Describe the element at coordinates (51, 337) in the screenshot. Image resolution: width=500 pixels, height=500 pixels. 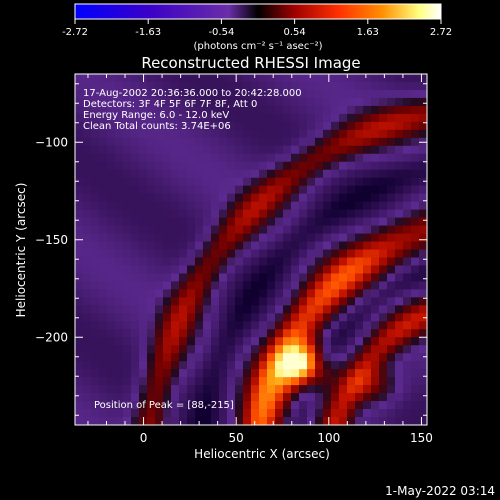
I see `y-tick-label: −200` at that location.